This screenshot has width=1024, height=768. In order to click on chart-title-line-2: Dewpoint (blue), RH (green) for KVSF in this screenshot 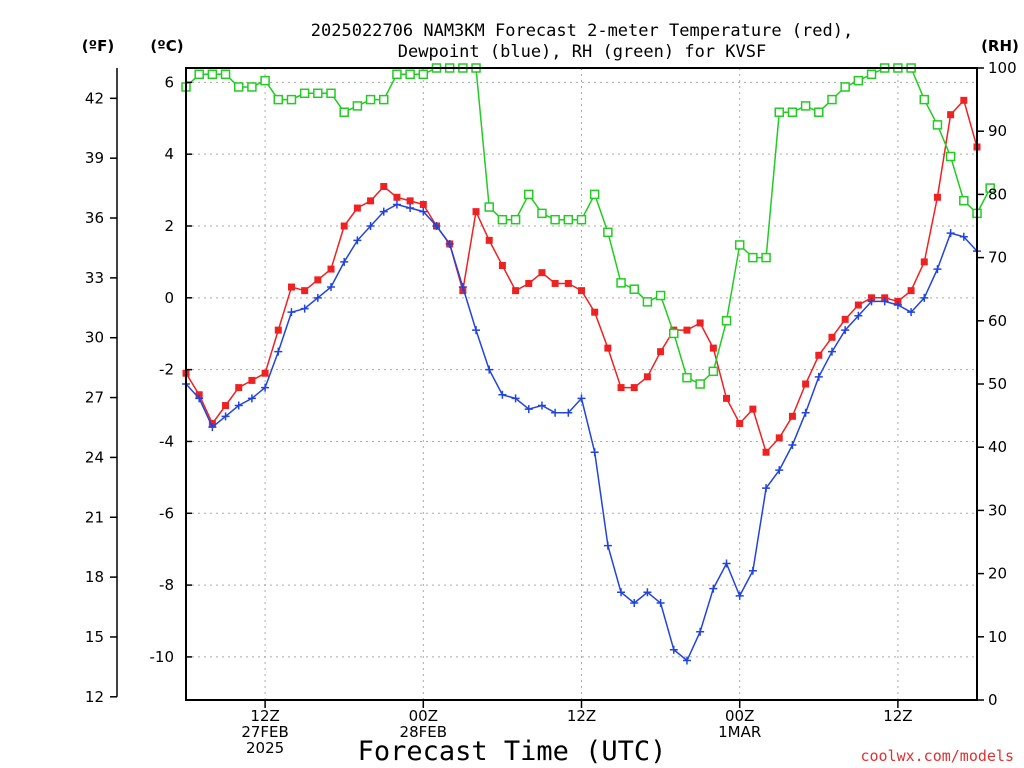, I will do `click(582, 52)`.